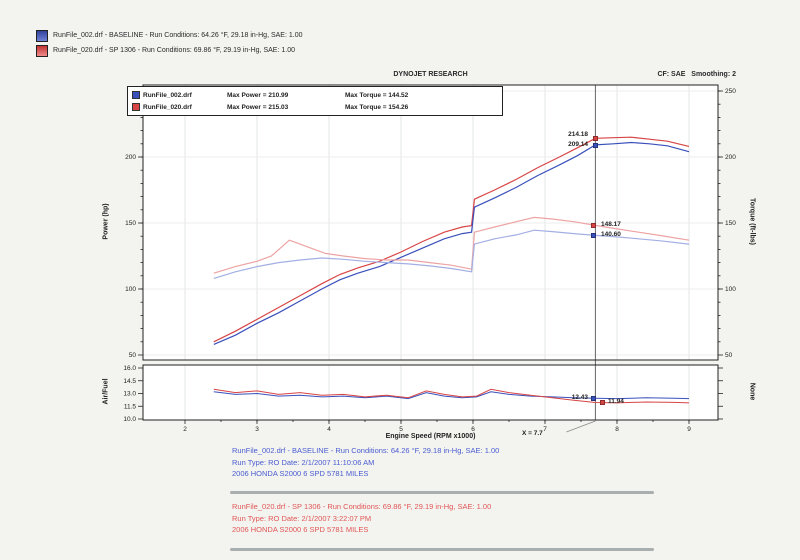 The image size is (800, 560). I want to click on svg-text: 11.5, so click(130, 406).